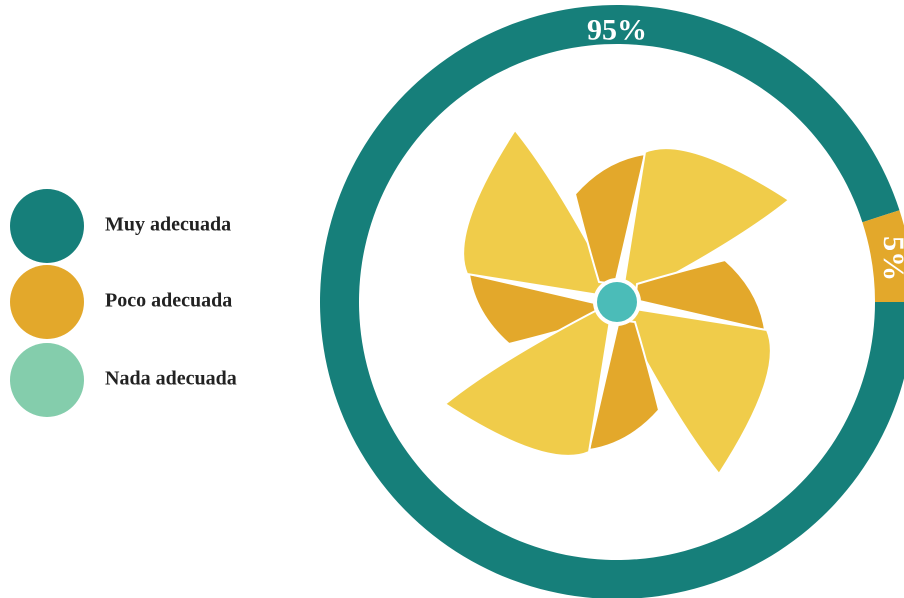 This screenshot has height=598, width=904. I want to click on legend-label: Muy adecuada, so click(168, 225).